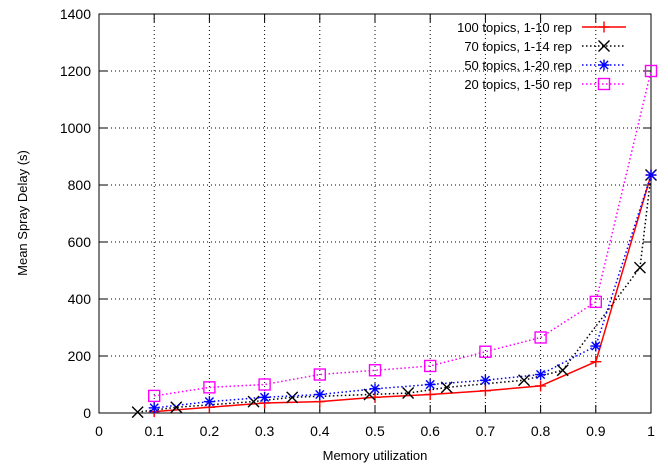 Image resolution: width=668 pixels, height=470 pixels. I want to click on x-tick-label: 0.6, so click(430, 431).